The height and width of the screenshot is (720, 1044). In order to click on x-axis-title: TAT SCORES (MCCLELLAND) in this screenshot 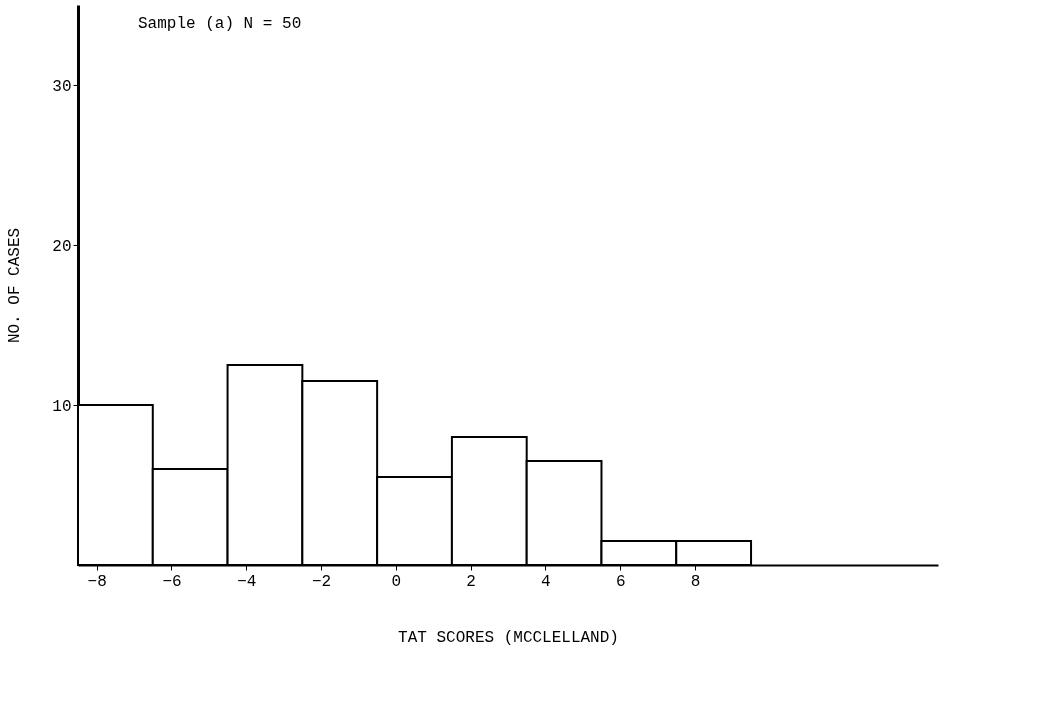, I will do `click(508, 637)`.